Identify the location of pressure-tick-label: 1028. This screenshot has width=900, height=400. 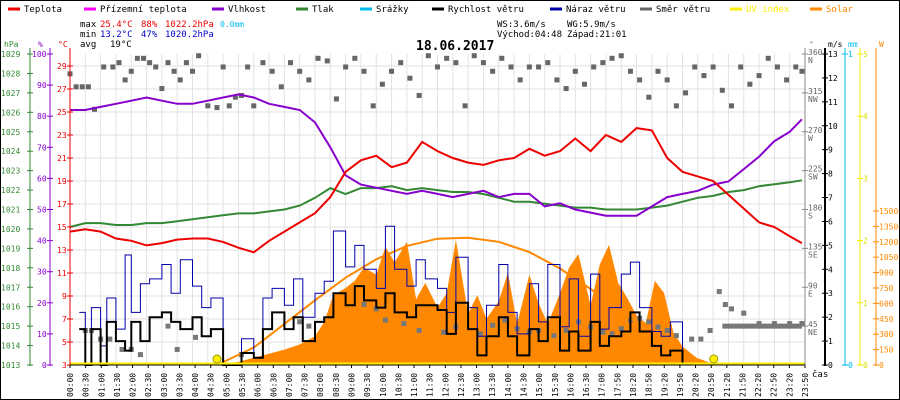
(10, 73).